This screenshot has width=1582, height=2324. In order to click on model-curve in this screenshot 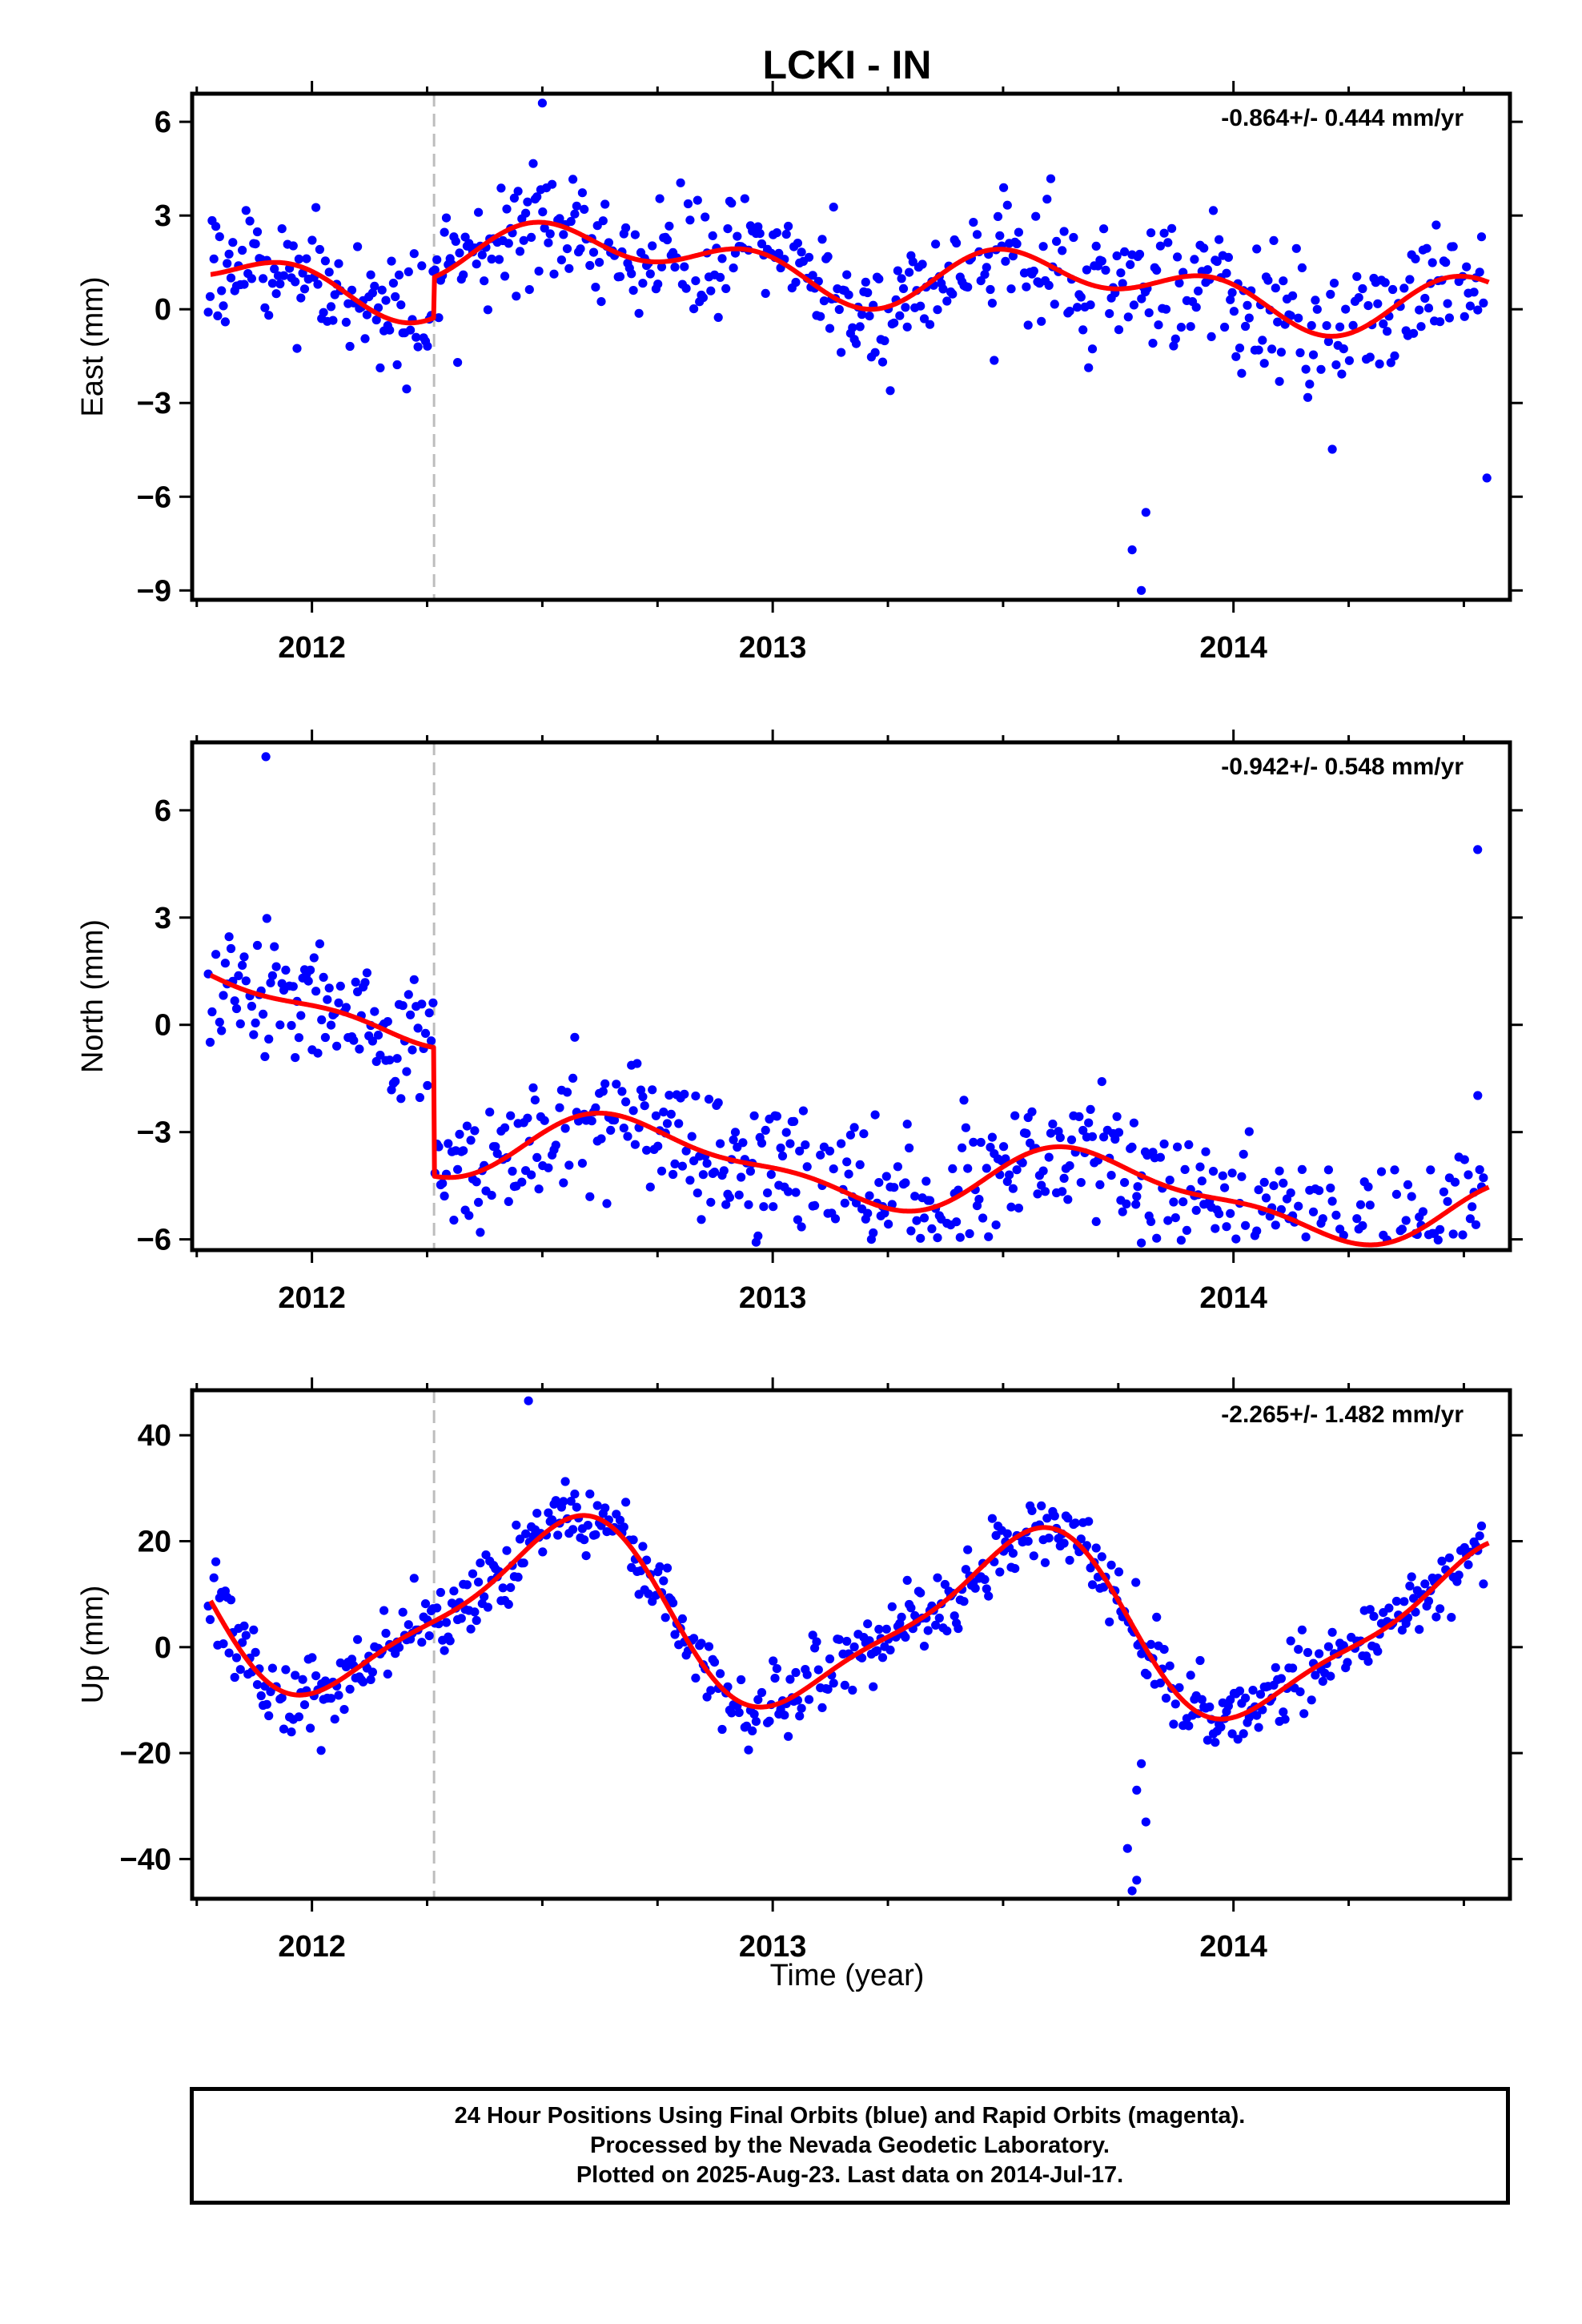, I will do `click(850, 1110)`.